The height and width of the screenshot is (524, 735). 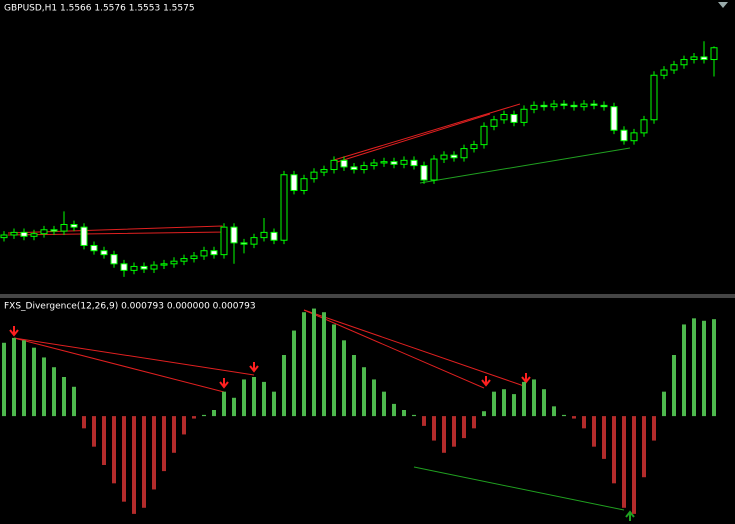 What do you see at coordinates (723, 5) in the screenshot?
I see `scroll-arrow` at bounding box center [723, 5].